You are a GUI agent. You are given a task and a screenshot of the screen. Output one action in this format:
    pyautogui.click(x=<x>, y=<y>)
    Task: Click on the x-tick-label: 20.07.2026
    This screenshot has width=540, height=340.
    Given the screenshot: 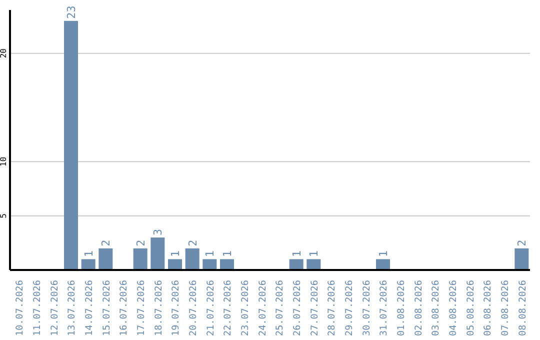 What is the action you would take?
    pyautogui.click(x=193, y=308)
    